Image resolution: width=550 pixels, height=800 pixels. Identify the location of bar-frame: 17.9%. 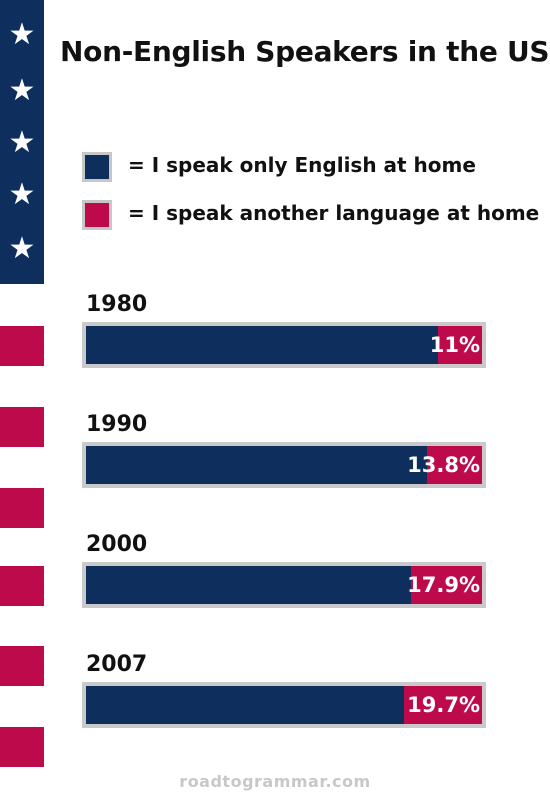
(284, 585).